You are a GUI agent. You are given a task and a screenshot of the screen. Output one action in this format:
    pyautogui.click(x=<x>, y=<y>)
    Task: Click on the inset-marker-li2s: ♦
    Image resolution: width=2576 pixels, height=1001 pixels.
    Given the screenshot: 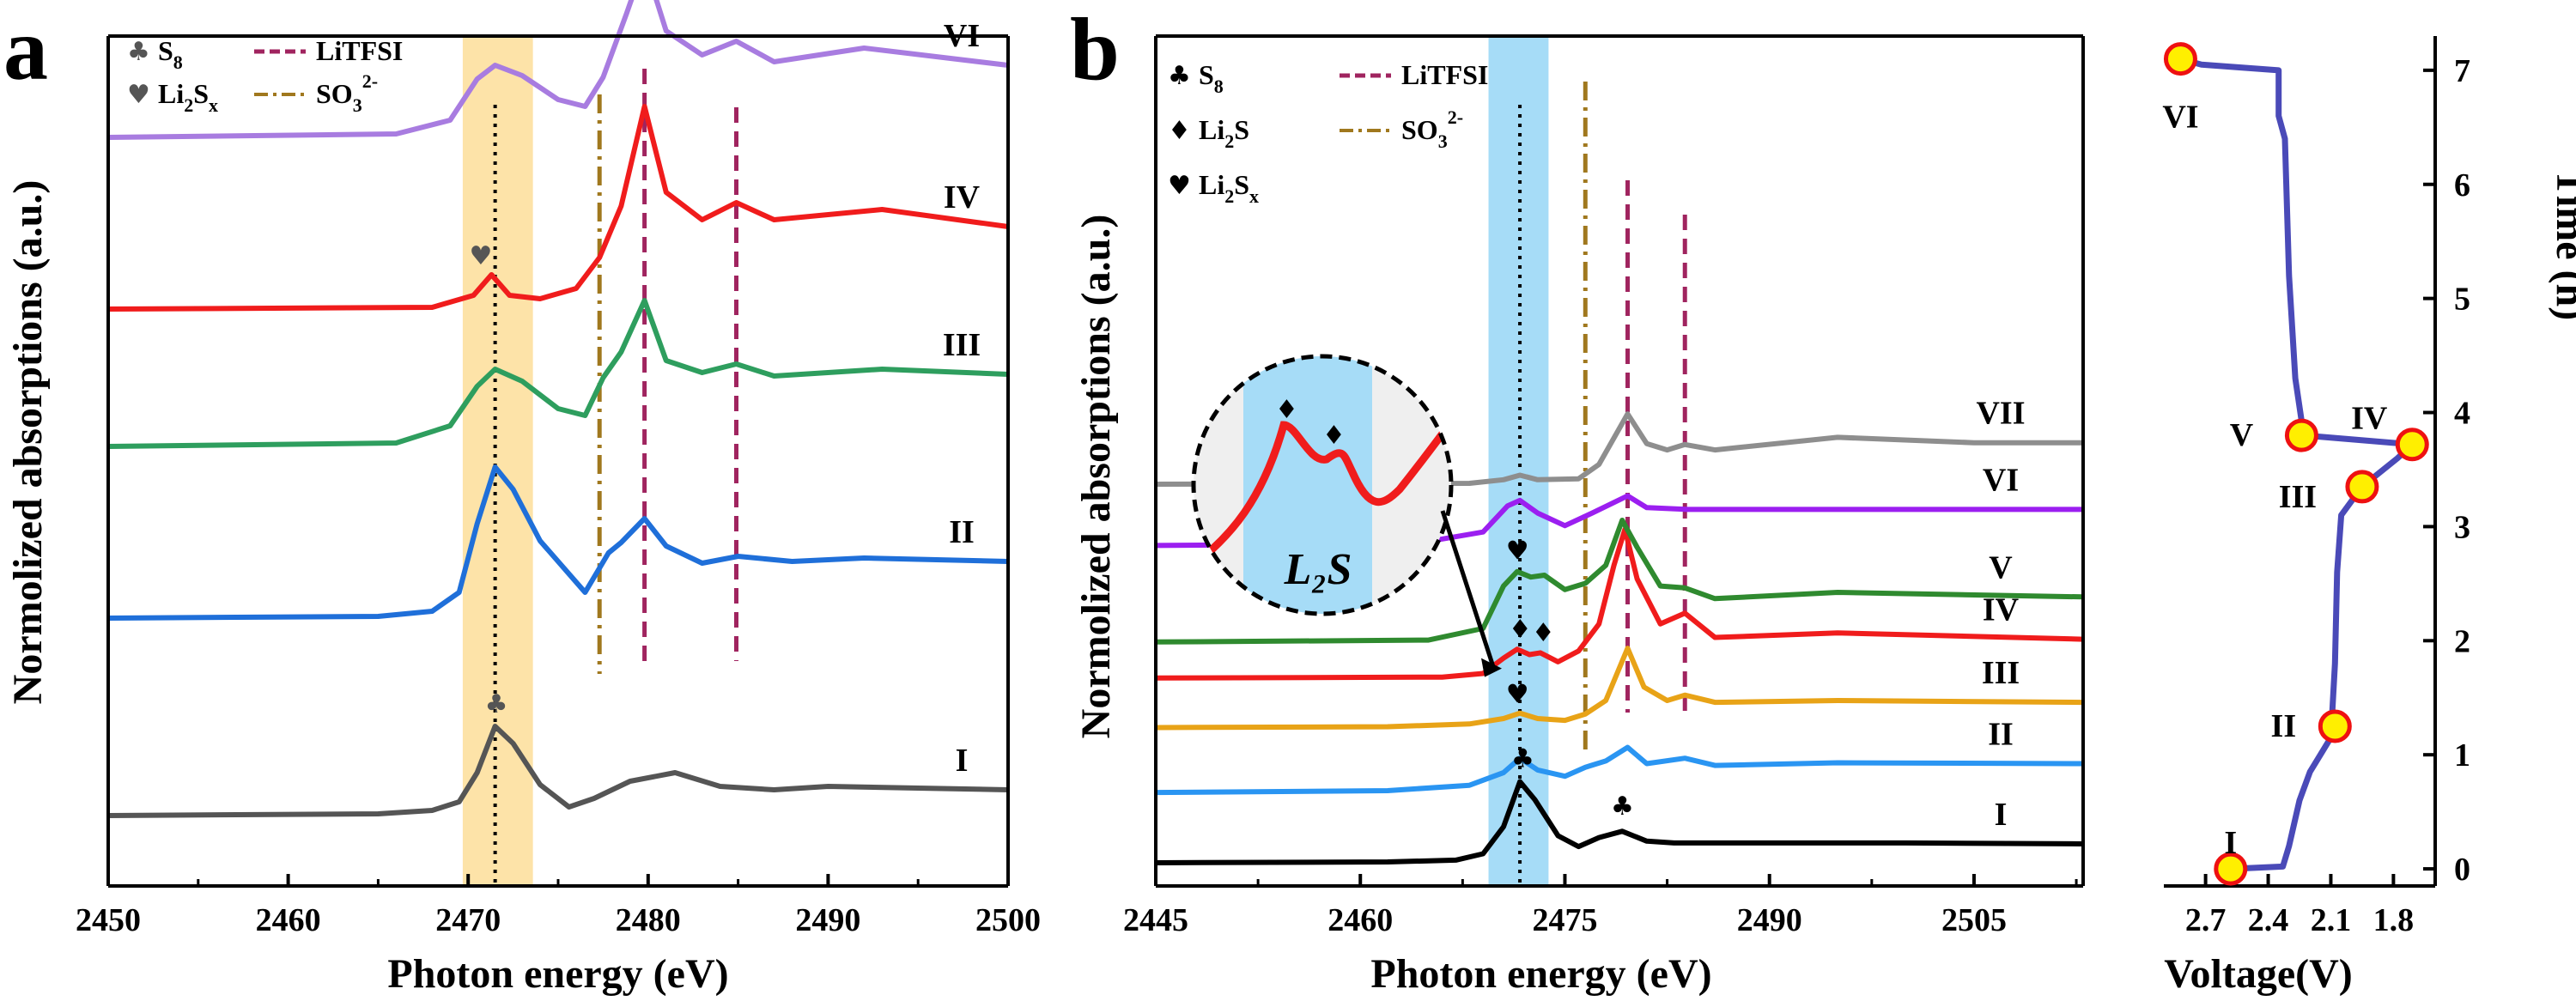 What is the action you would take?
    pyautogui.click(x=1334, y=436)
    